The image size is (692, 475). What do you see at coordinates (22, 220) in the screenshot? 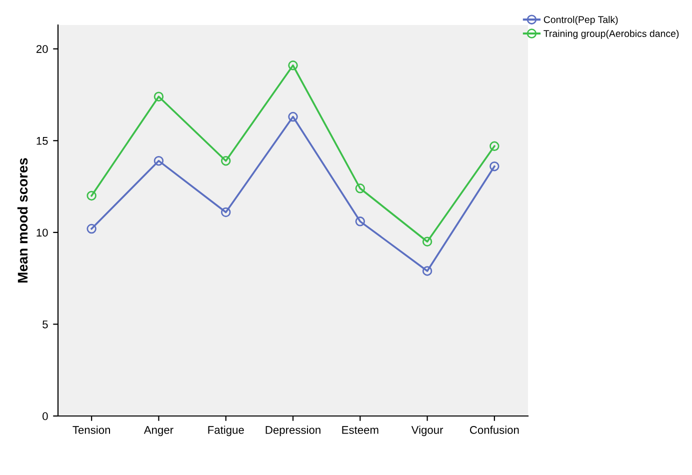
I see `y-axis-title: Mean mood scores` at bounding box center [22, 220].